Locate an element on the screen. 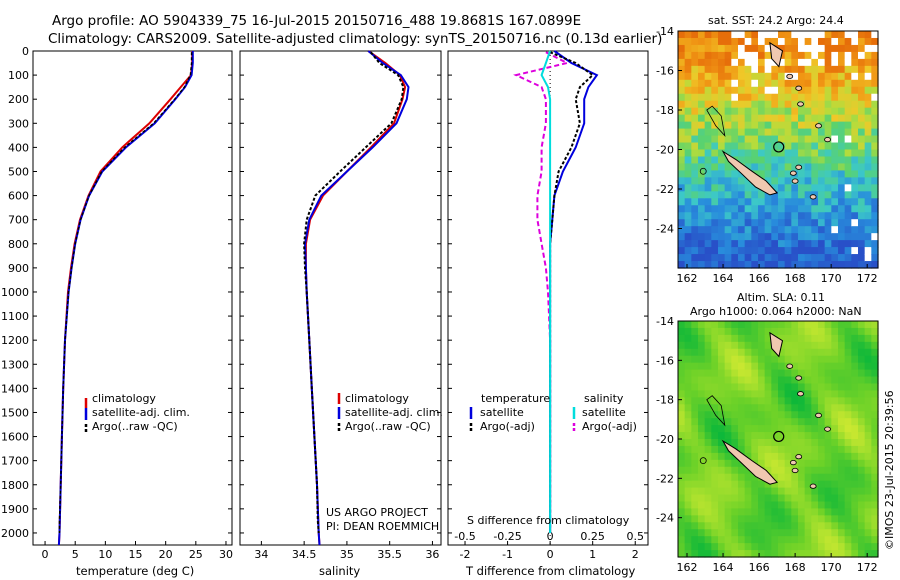  legend-t-satellite: satellite is located at coordinates (502, 412).